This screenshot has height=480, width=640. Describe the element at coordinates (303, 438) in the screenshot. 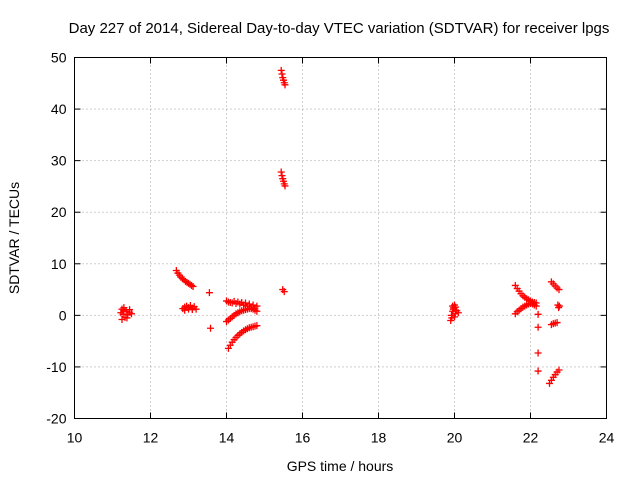

I see `x-tick-label: 16` at that location.